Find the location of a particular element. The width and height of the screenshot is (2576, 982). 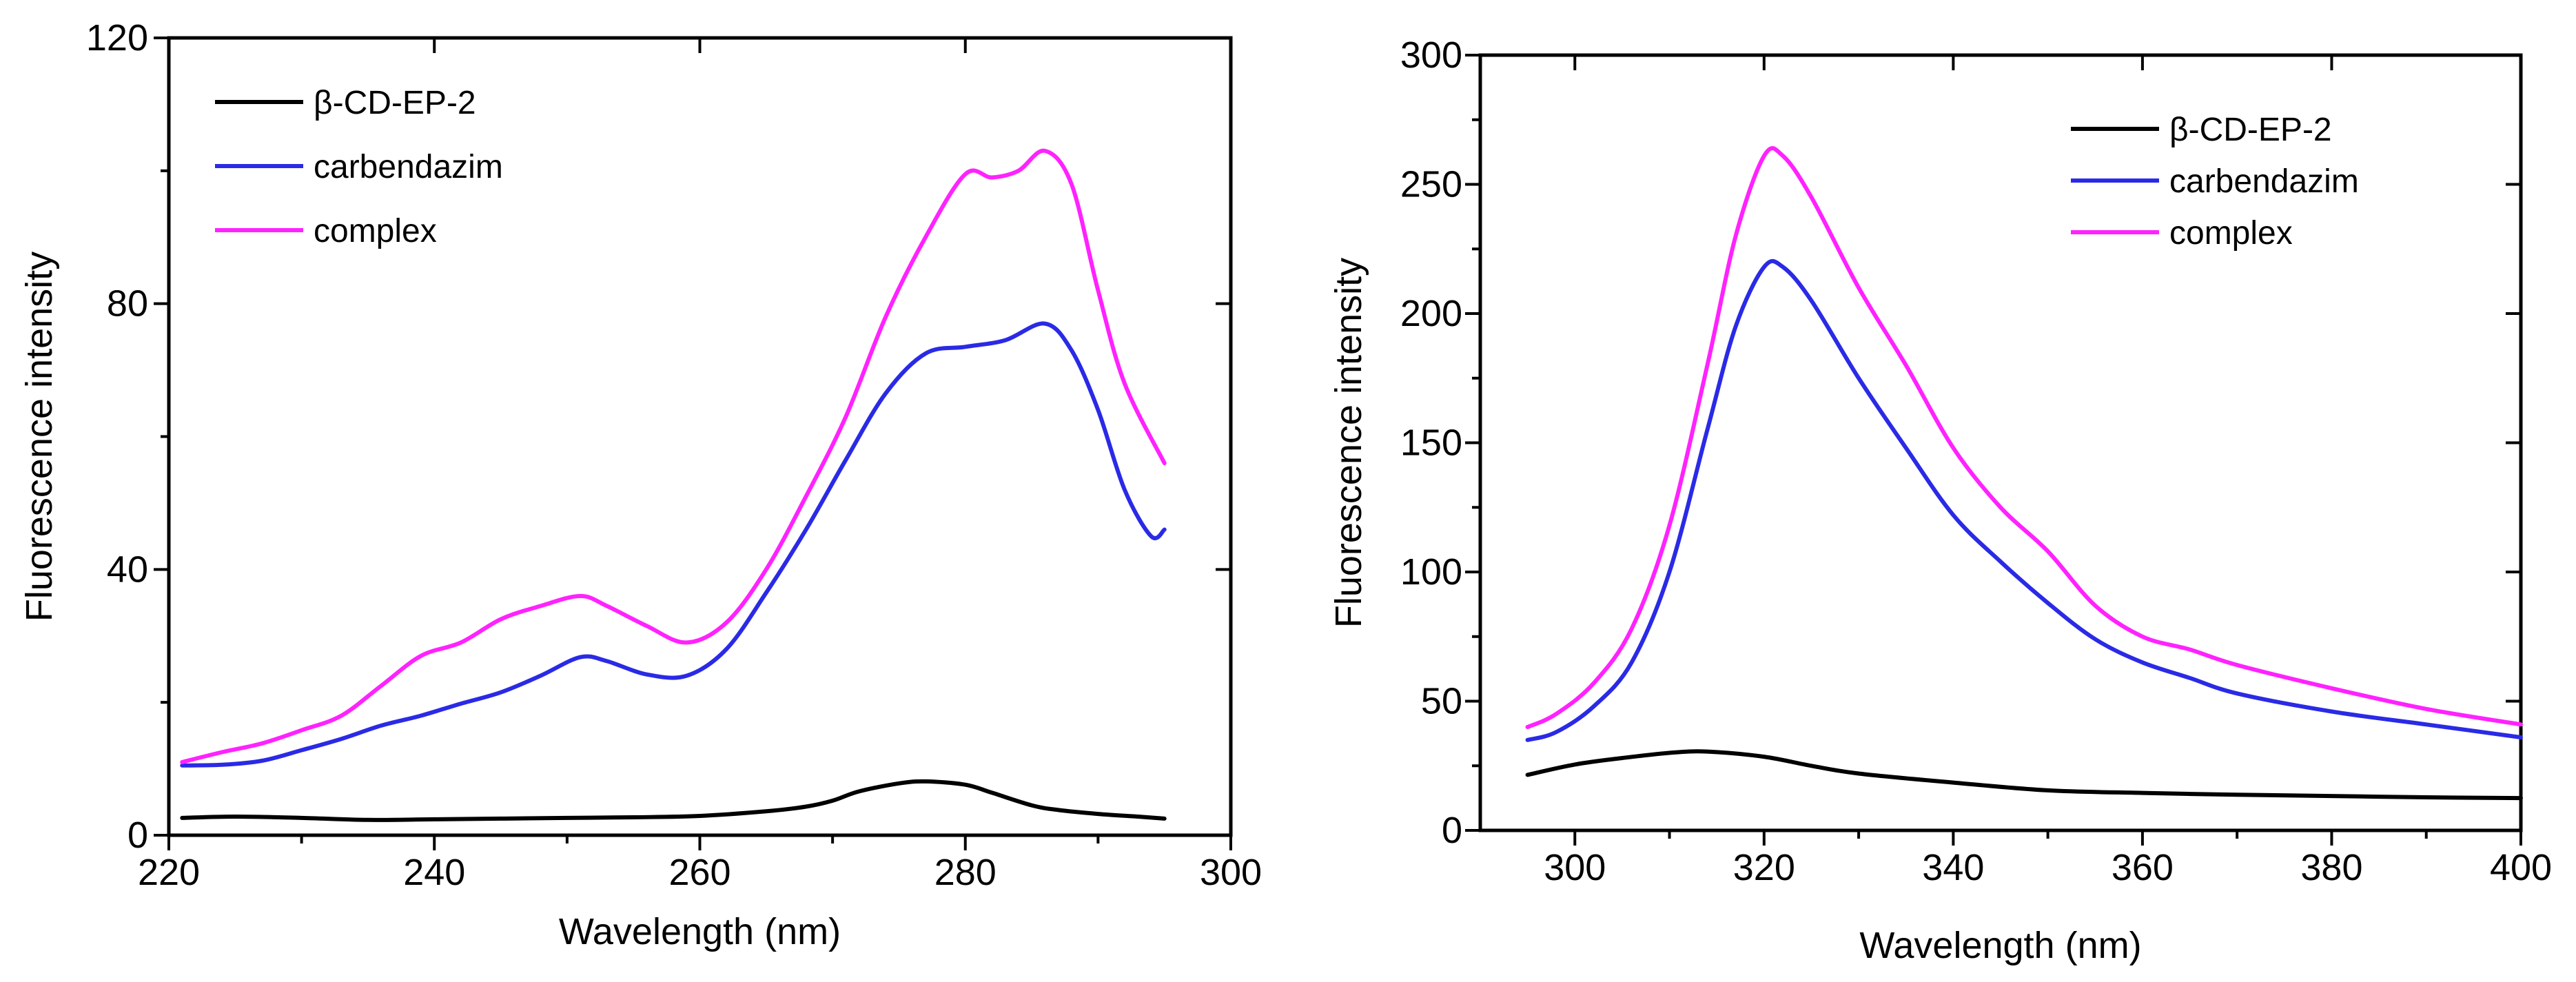

y-tick-label: 200 is located at coordinates (1431, 313).